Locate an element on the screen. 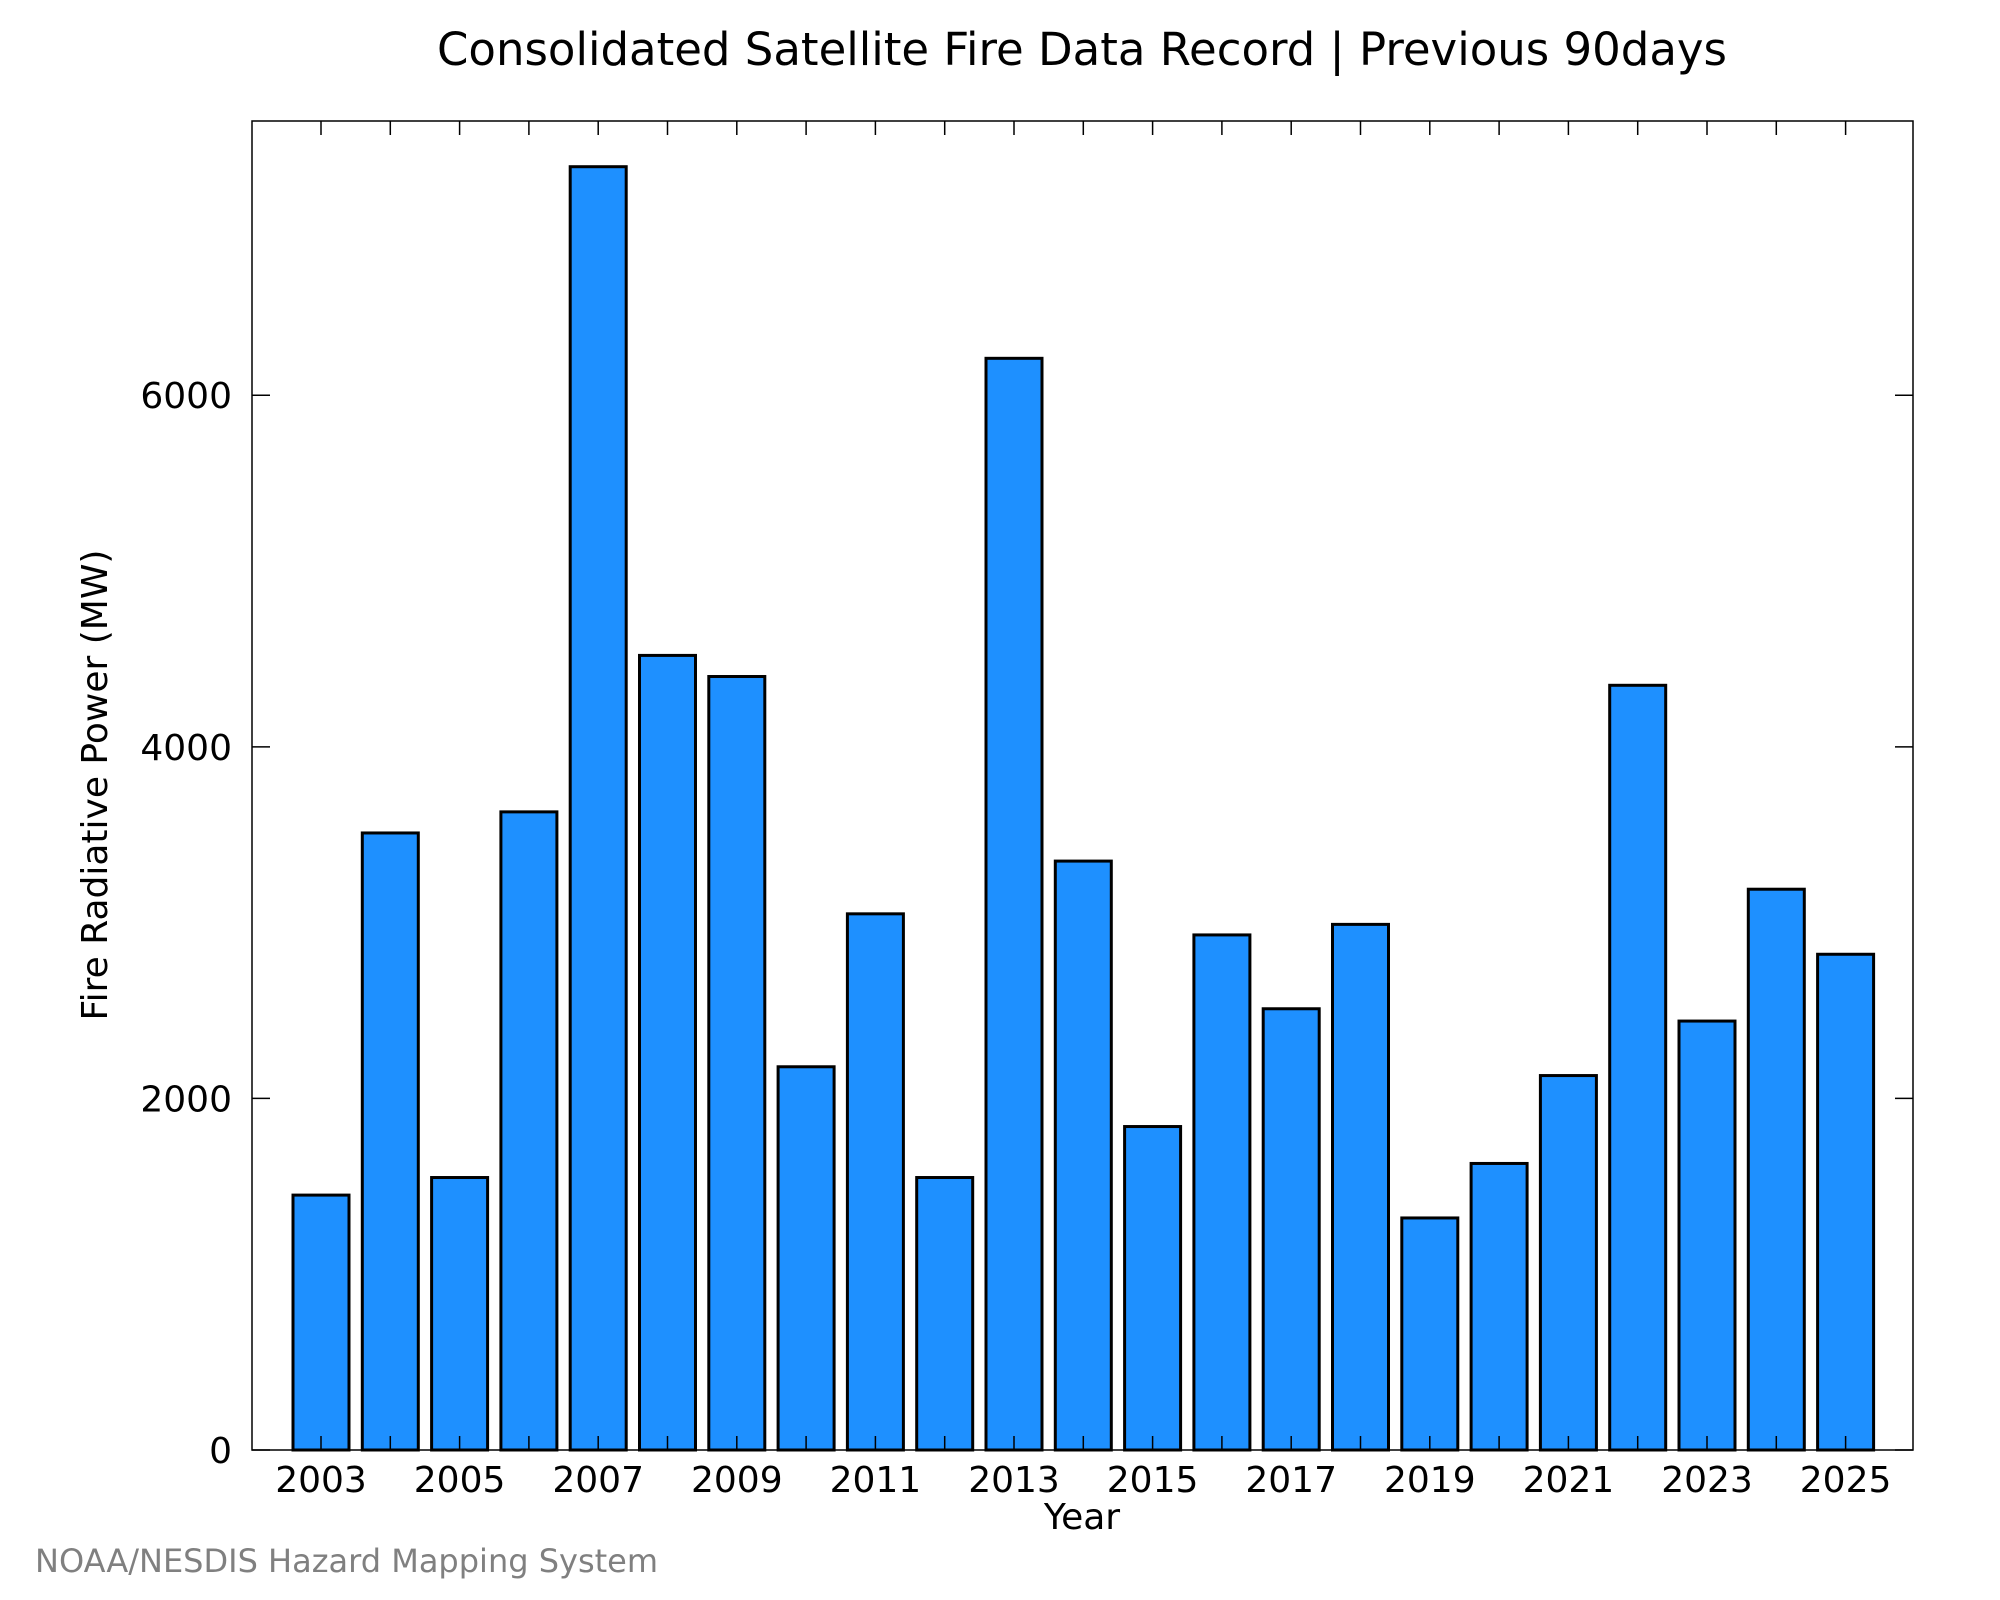  bar-2013 is located at coordinates (1014, 904).